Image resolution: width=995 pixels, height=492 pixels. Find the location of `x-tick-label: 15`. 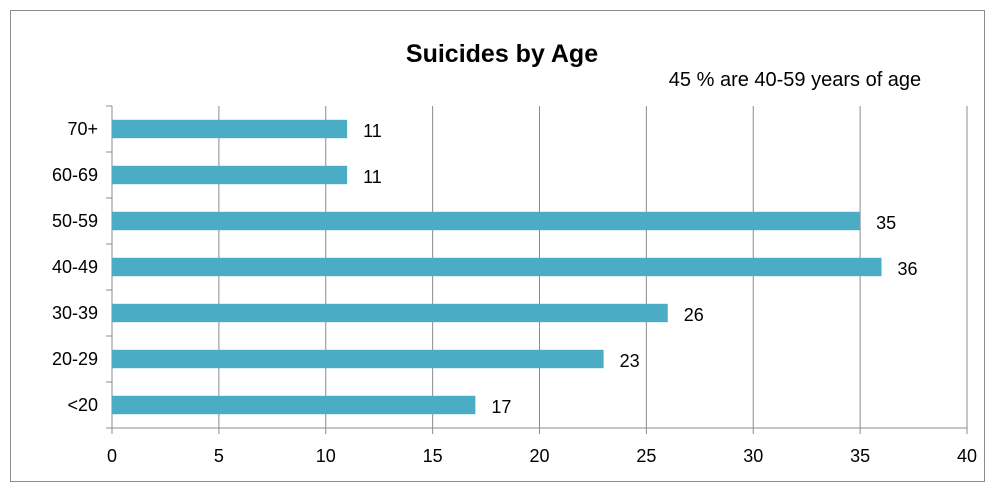

x-tick-label: 15 is located at coordinates (433, 456).